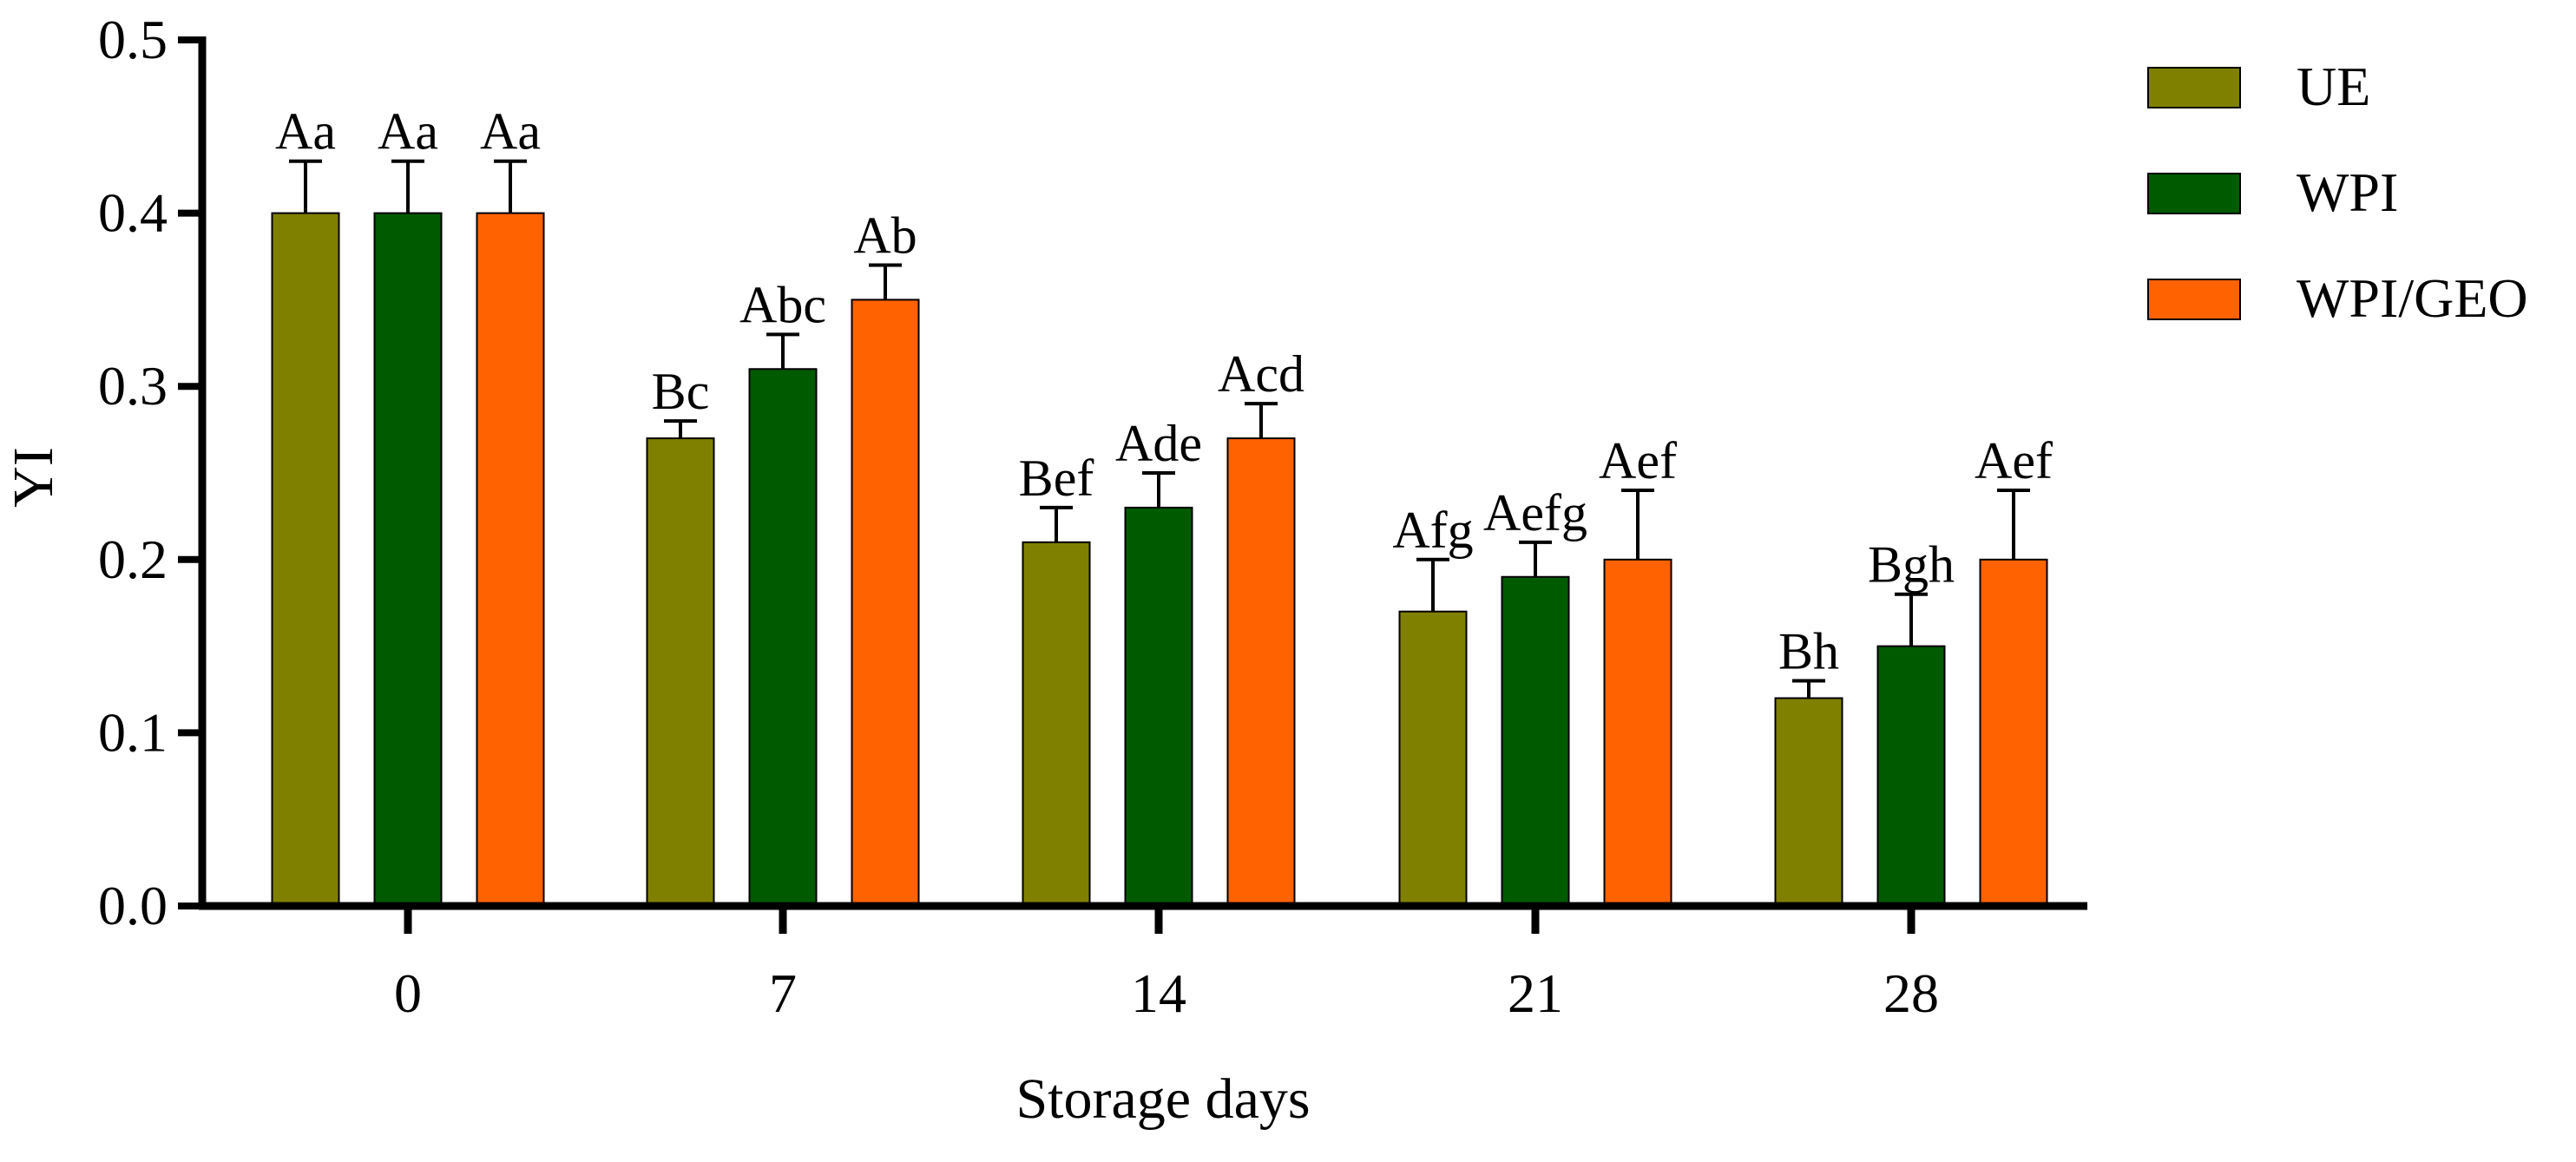 This screenshot has height=1162, width=2576. What do you see at coordinates (1911, 565) in the screenshot?
I see `significance-label: Bgh` at bounding box center [1911, 565].